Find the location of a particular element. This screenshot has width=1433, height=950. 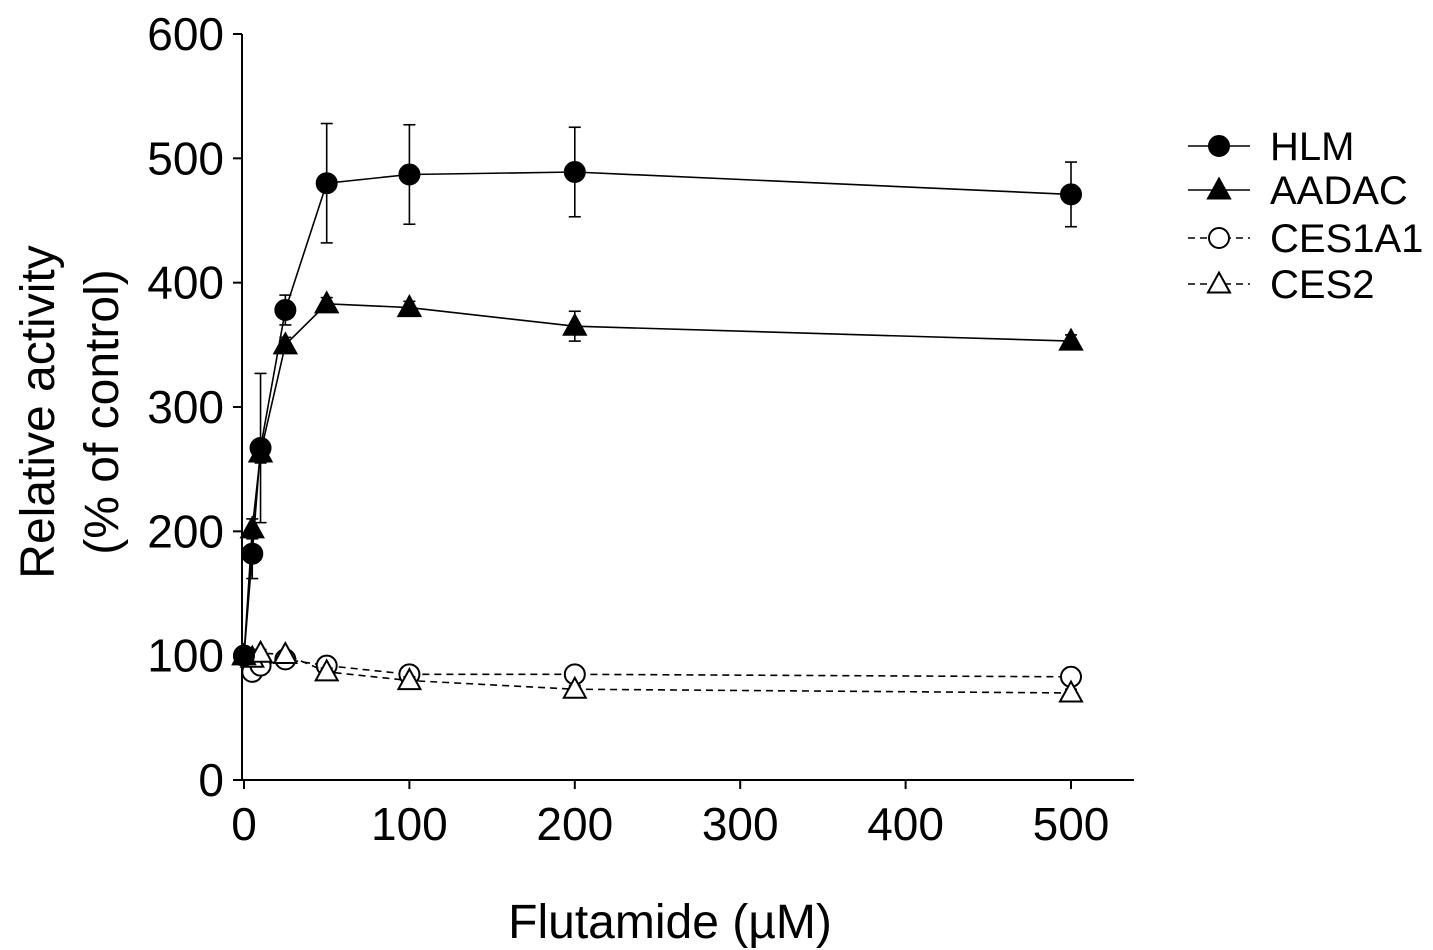

y-tick-label: 600 is located at coordinates (185, 34).